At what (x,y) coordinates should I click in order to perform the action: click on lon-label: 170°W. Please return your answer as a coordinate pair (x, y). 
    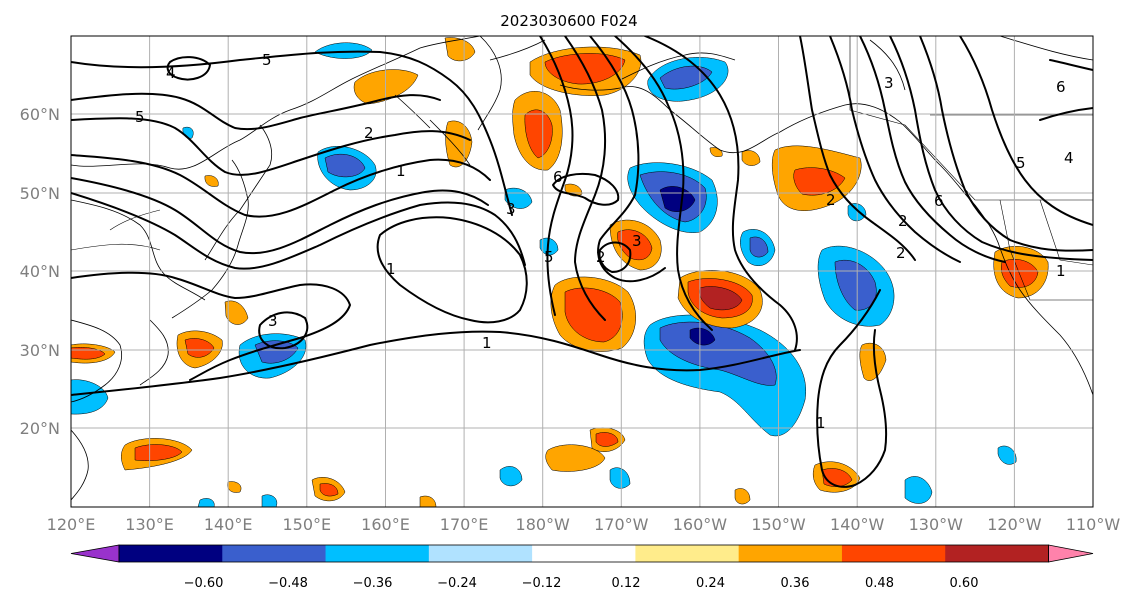
    Looking at the image, I should click on (621, 524).